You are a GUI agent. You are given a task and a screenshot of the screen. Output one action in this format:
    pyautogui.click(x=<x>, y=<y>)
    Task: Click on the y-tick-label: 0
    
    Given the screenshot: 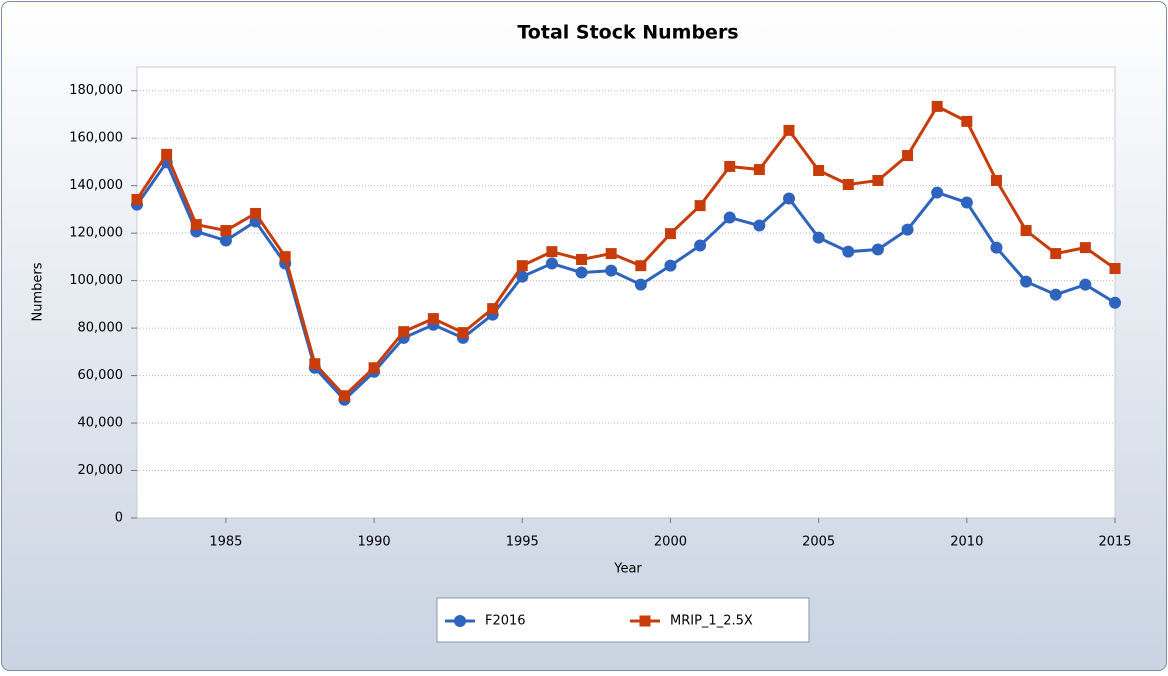 What is the action you would take?
    pyautogui.click(x=119, y=518)
    